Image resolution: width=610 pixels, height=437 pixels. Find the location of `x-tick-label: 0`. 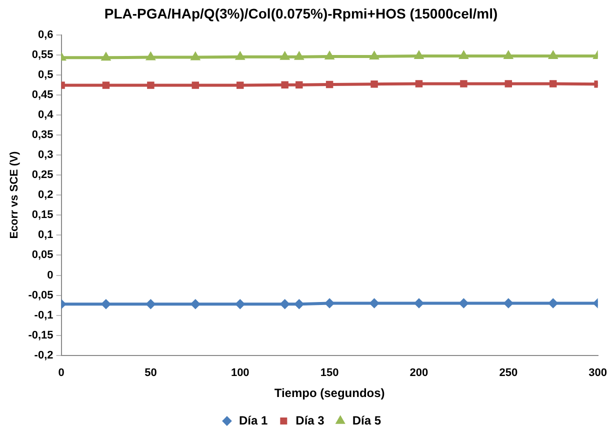

x-tick-label: 0 is located at coordinates (61, 373).